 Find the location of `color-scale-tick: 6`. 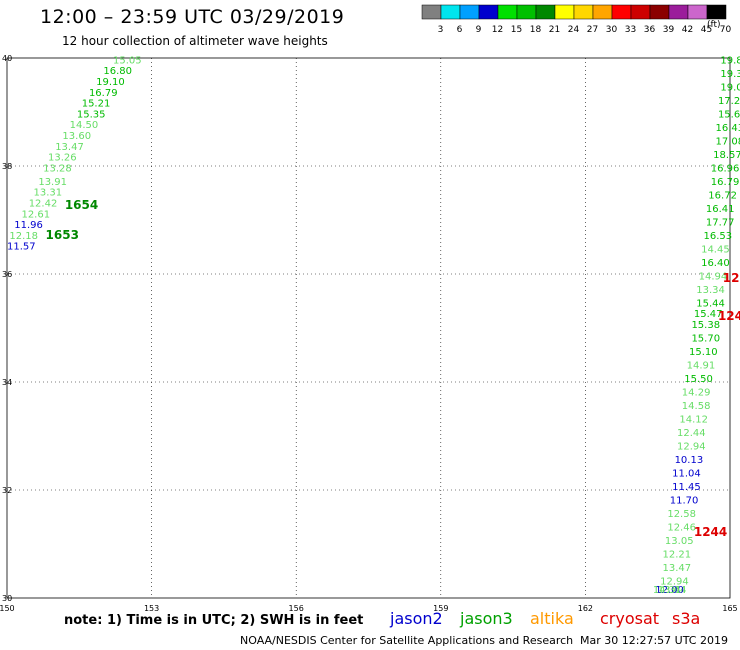

color-scale-tick: 6 is located at coordinates (460, 30).